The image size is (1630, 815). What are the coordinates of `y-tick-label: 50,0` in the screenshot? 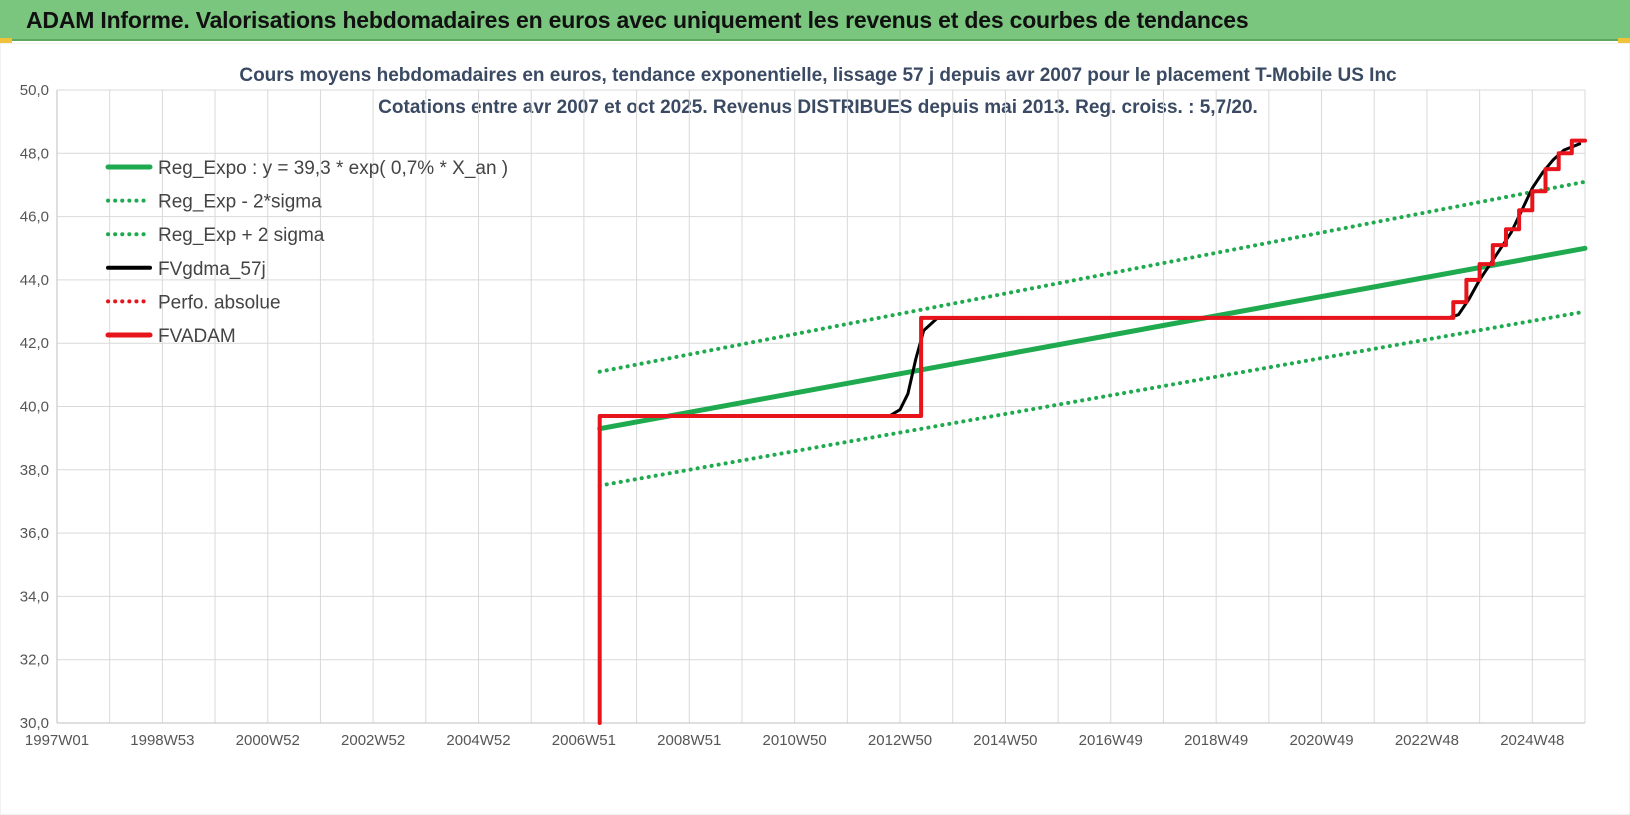 It's located at (34, 90).